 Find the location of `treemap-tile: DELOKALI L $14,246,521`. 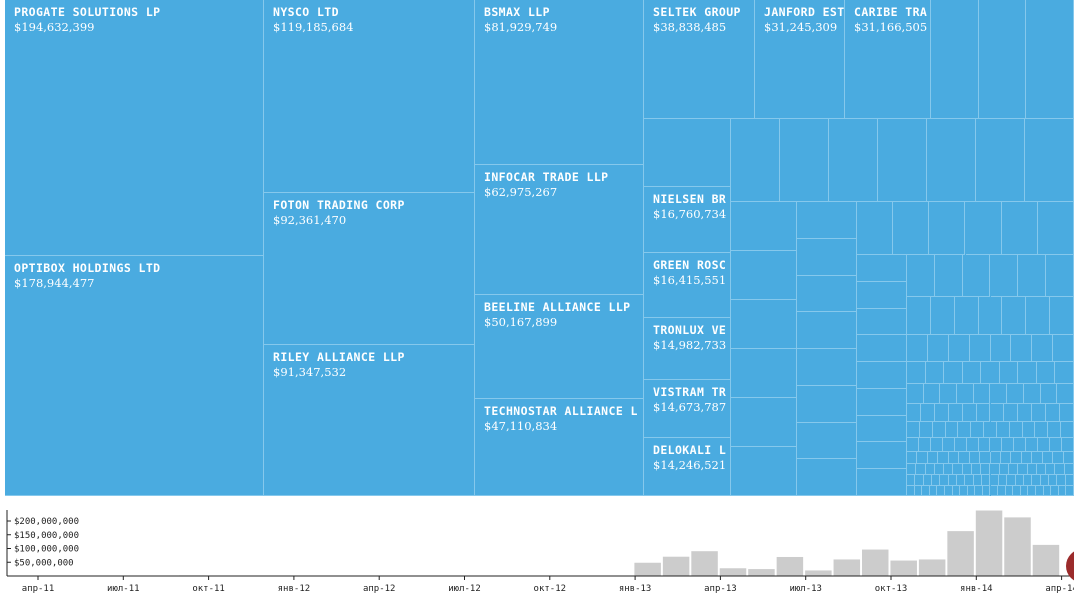

treemap-tile: DELOKALI L $14,246,521 is located at coordinates (687, 467).